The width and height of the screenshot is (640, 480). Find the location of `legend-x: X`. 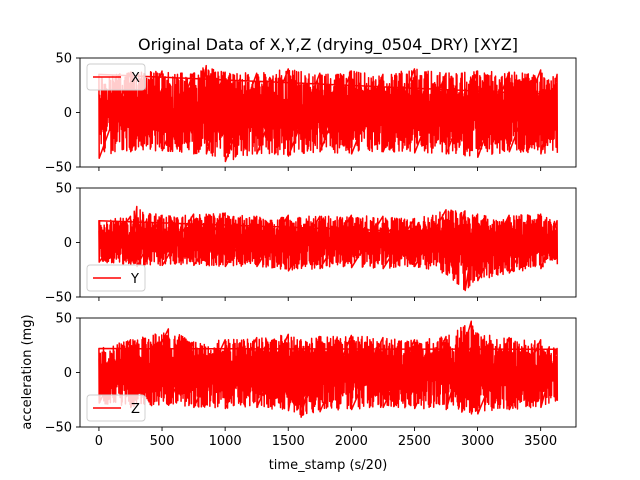

legend-x: X is located at coordinates (116, 77).